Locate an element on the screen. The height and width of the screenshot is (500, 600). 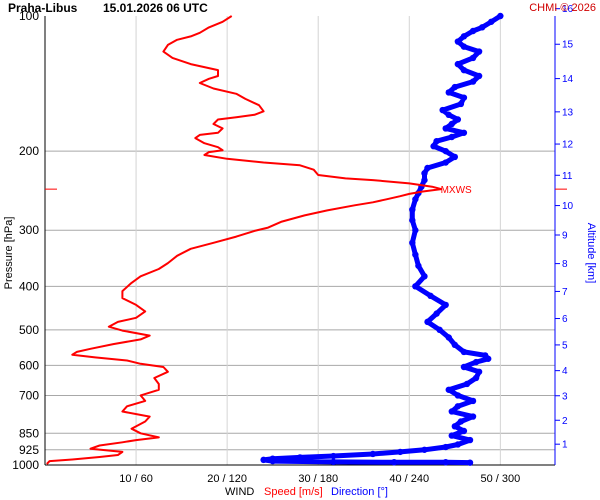
wind-tick-label: 30 / 180 is located at coordinates (318, 479).